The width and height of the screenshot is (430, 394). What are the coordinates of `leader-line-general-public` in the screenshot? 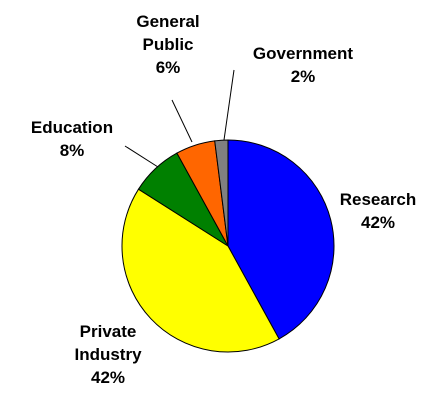 It's located at (182, 121).